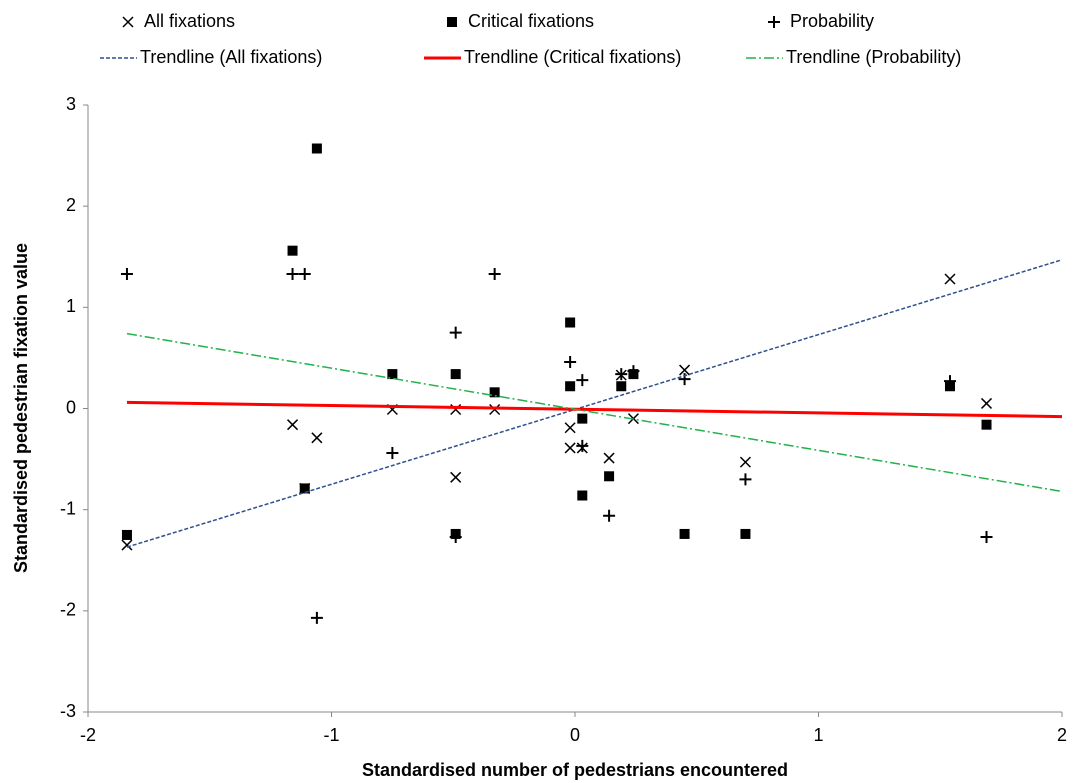 The image size is (1073, 783). Describe the element at coordinates (88, 735) in the screenshot. I see `x-tick-label: -2` at that location.